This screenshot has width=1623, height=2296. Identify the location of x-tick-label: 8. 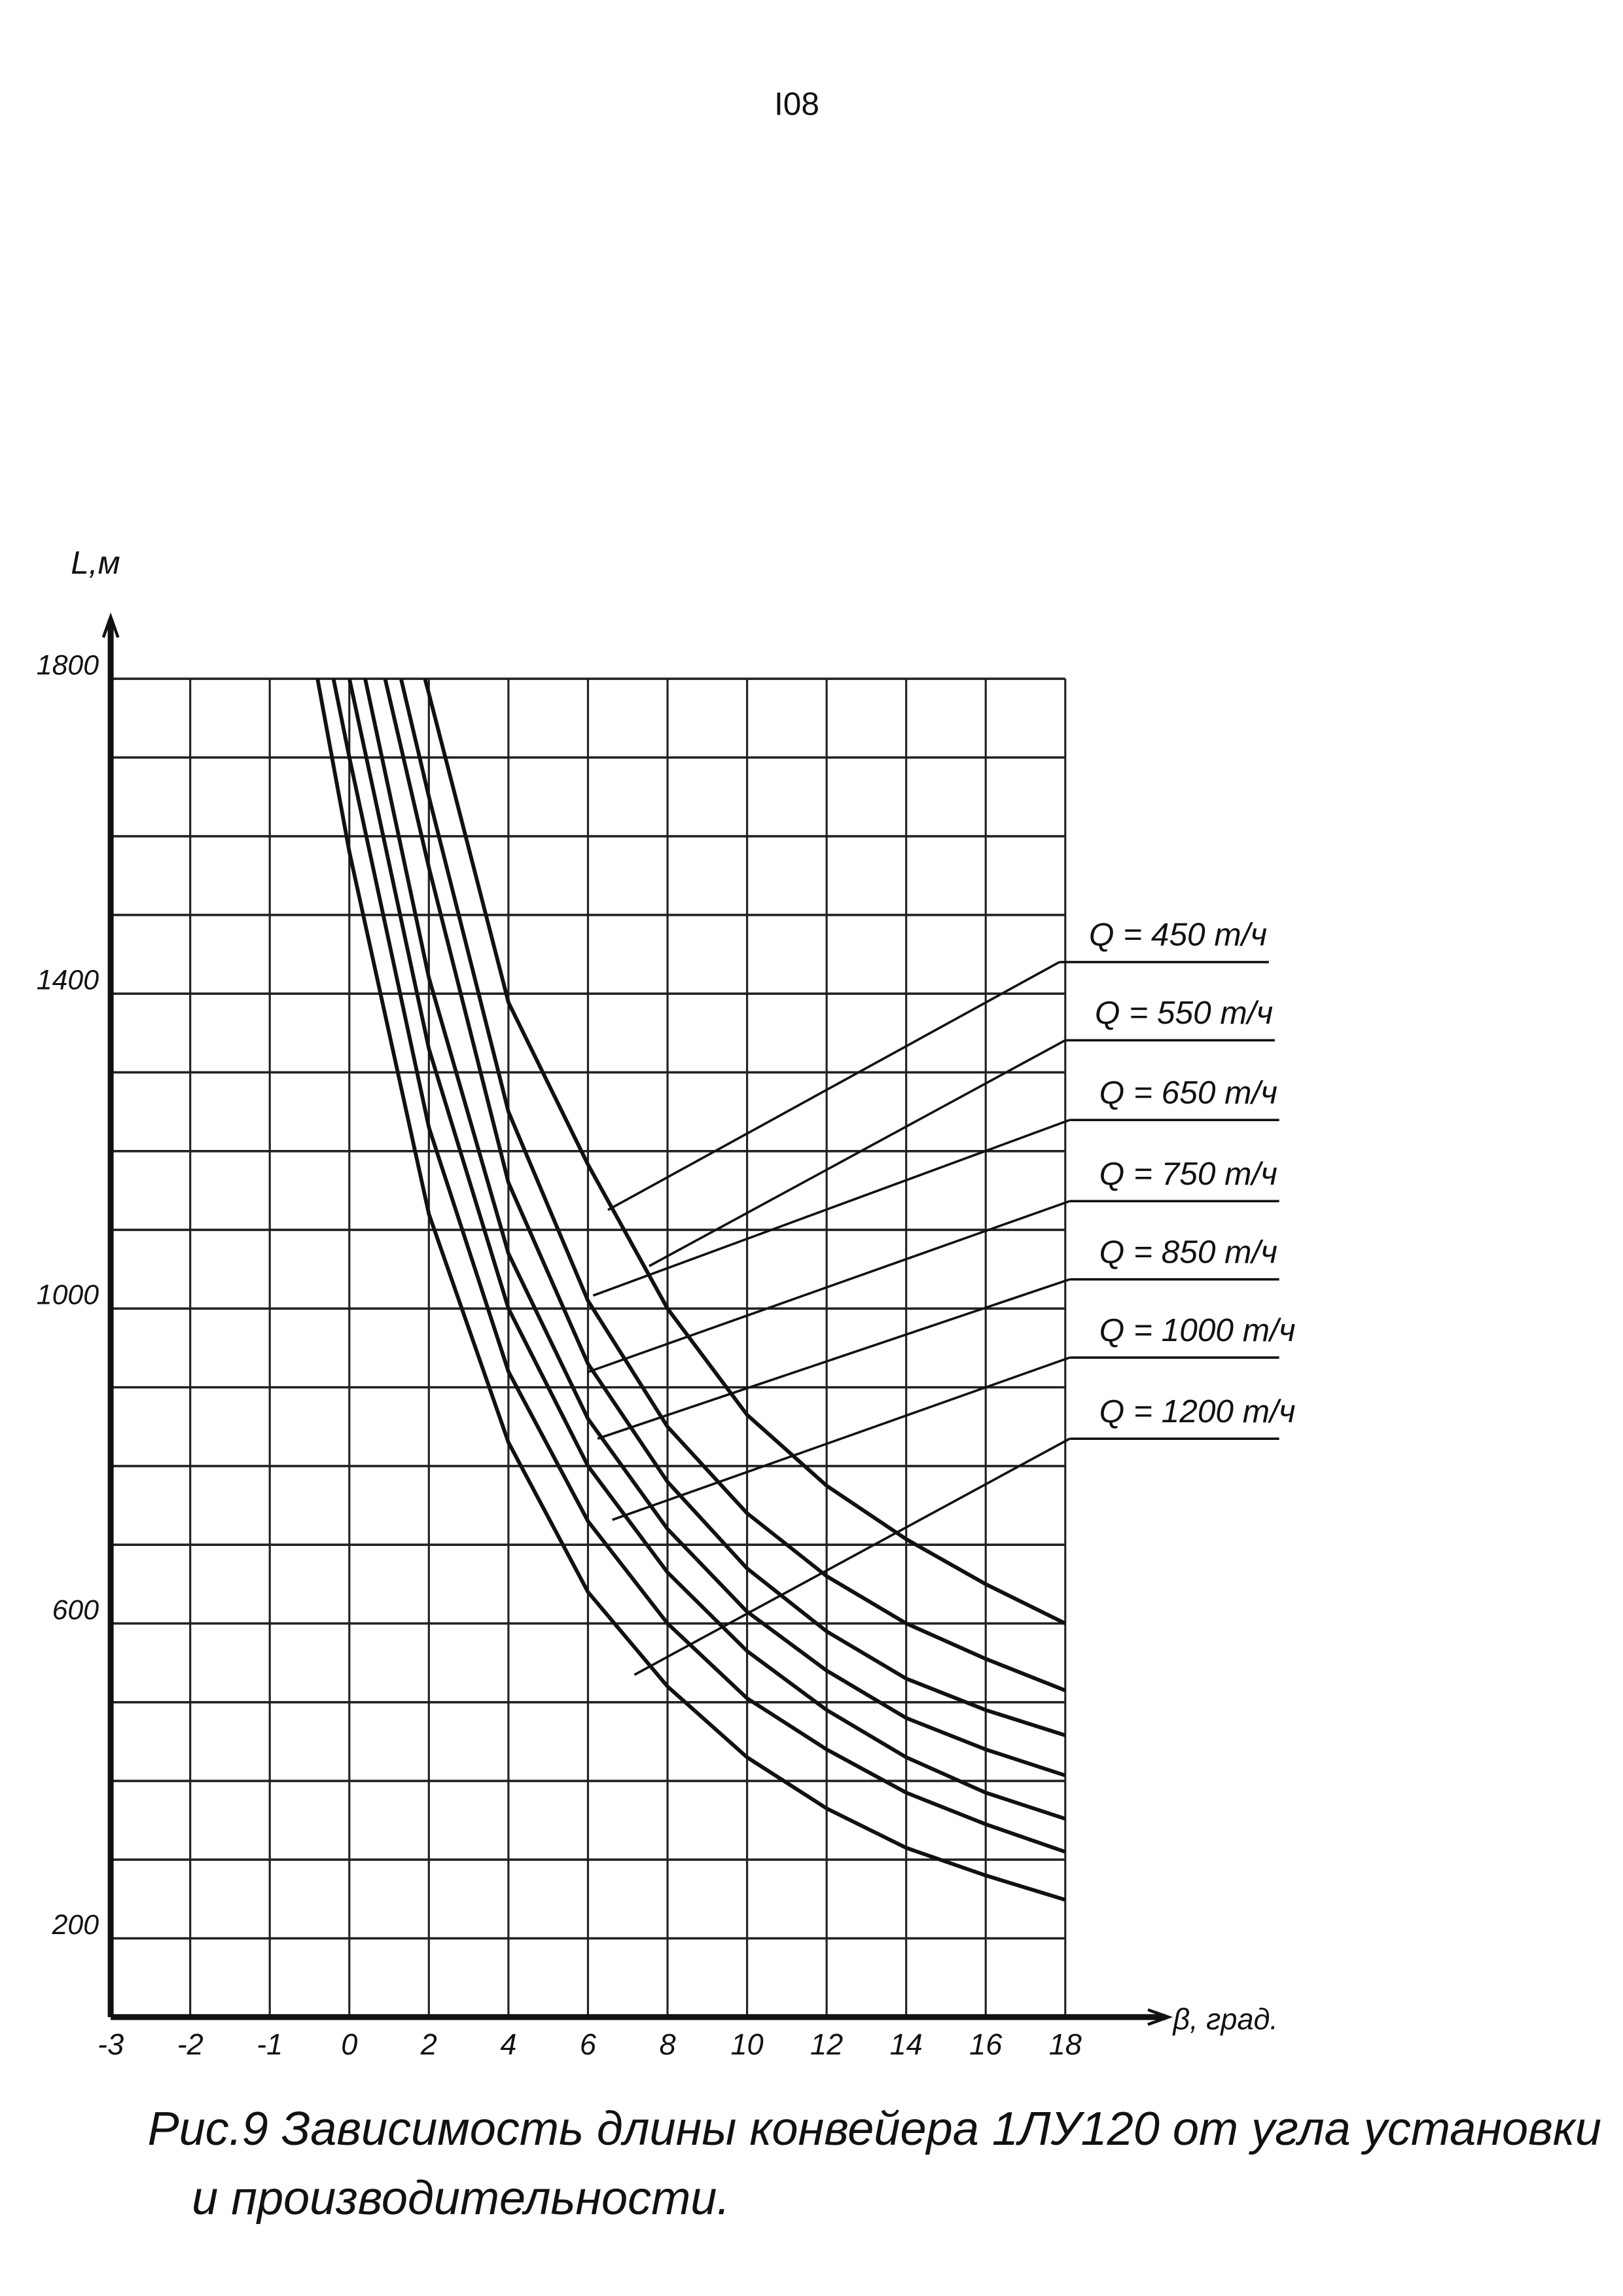
(667, 2044).